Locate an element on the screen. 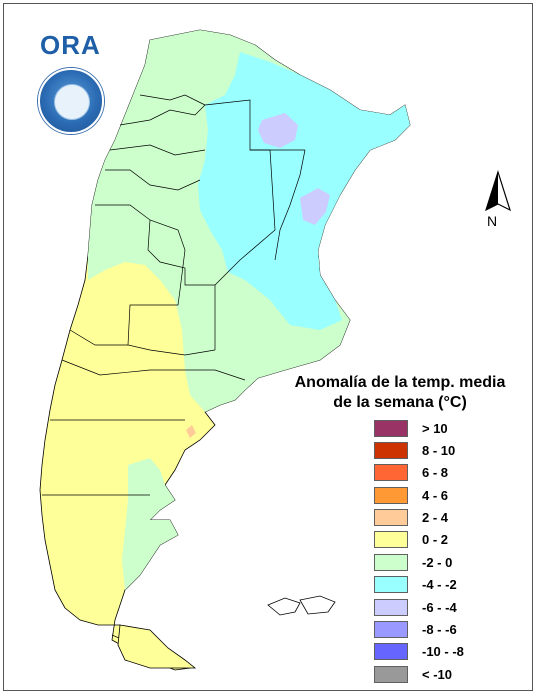 The width and height of the screenshot is (538, 696). zone-mild-positive is located at coordinates (191, 431).